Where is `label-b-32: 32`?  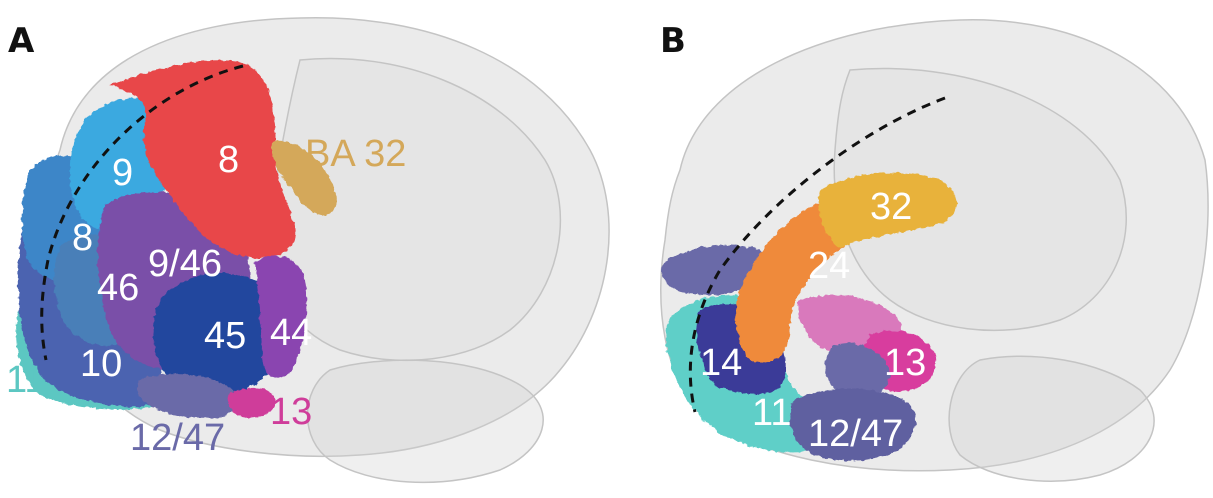 label-b-32: 32 is located at coordinates (891, 207).